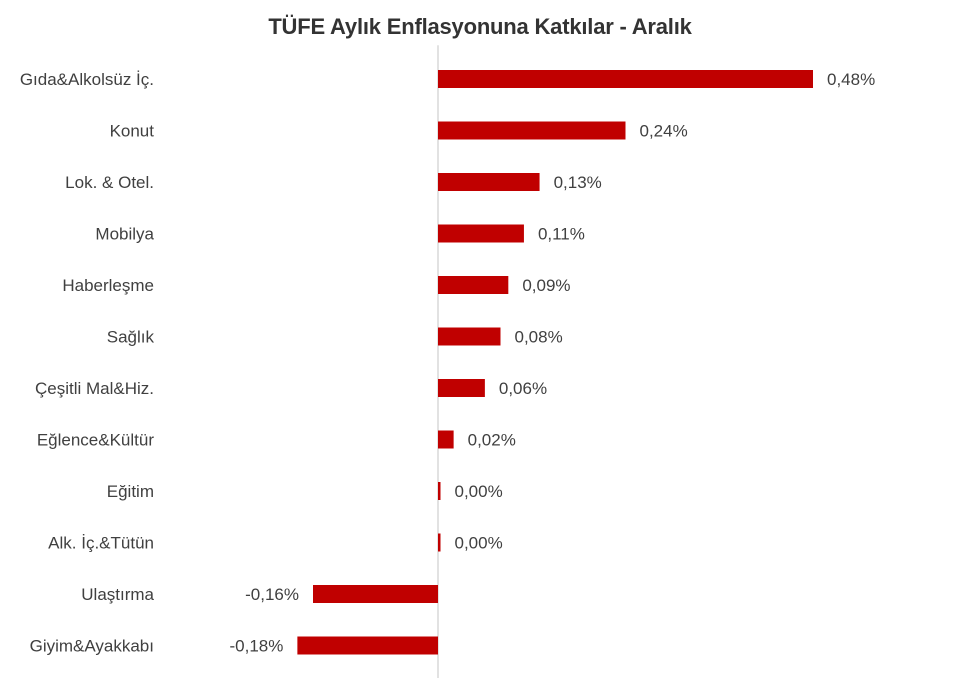  Describe the element at coordinates (546, 285) in the screenshot. I see `data-label: 0,09%` at that location.